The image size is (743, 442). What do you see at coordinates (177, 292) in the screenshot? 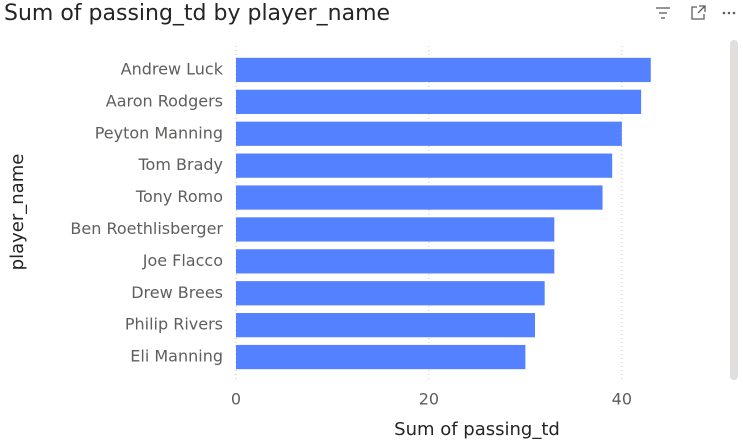
I see `y-tick-label: Drew Brees` at bounding box center [177, 292].